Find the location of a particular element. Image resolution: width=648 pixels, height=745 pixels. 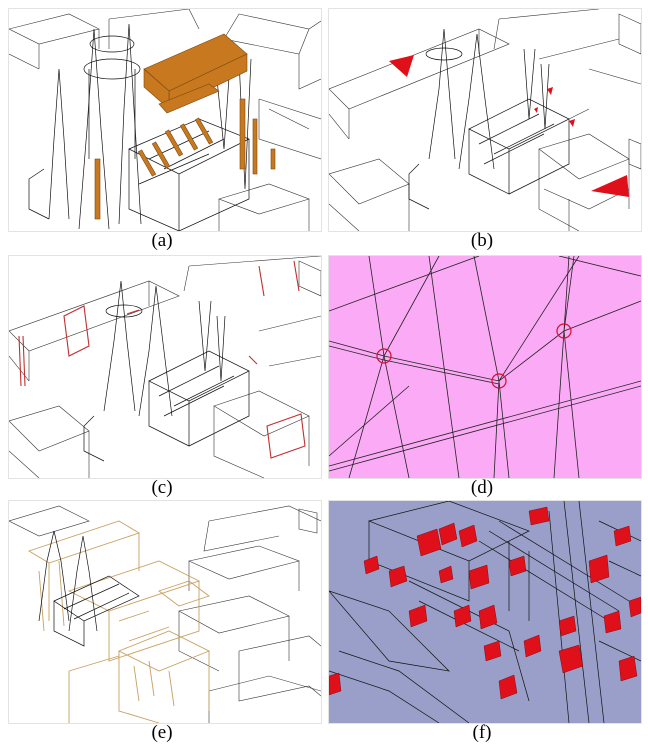

red-highlighted-edges is located at coordinates (162, 359).